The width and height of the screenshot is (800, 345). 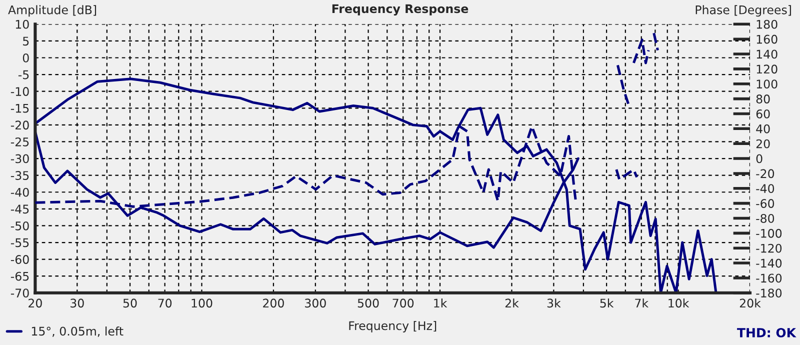 I want to click on y-tick-label: -30, so click(x=19, y=159).